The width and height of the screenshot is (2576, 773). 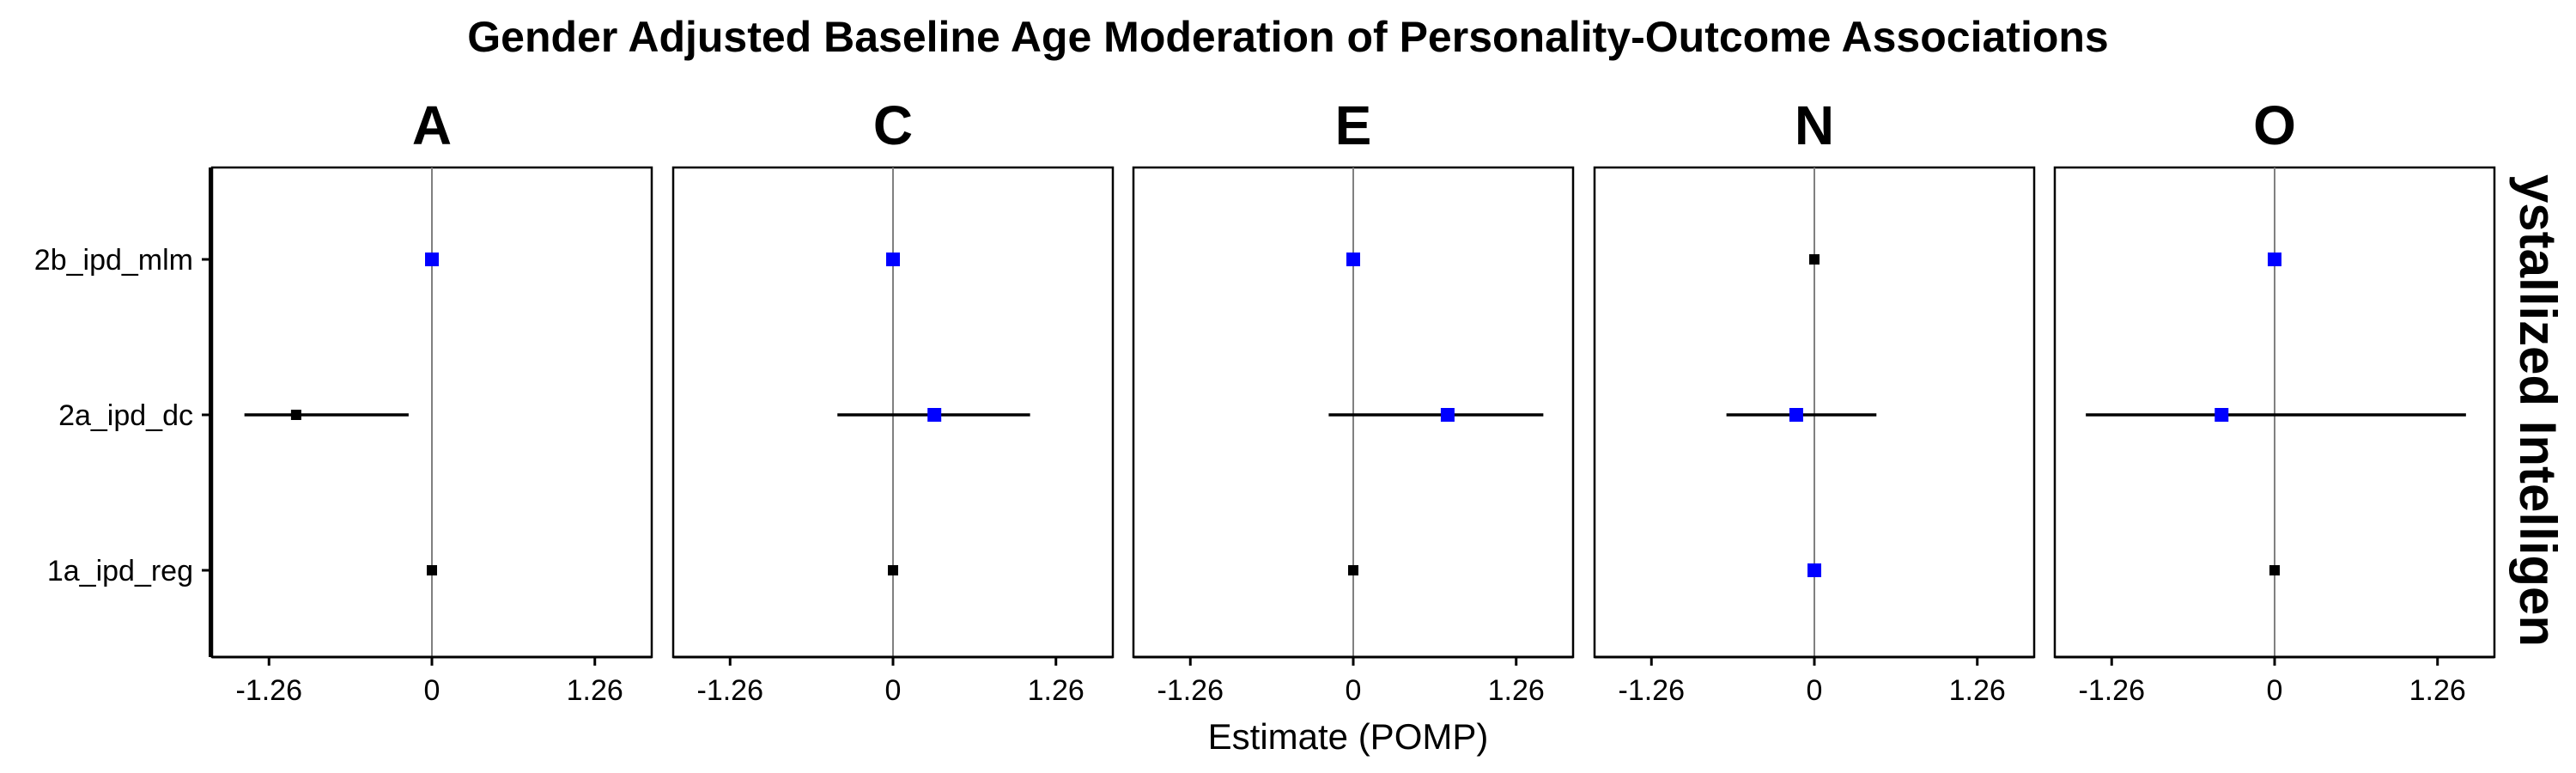 I want to click on x-axis-label: Estimate (POMP), so click(x=1349, y=736).